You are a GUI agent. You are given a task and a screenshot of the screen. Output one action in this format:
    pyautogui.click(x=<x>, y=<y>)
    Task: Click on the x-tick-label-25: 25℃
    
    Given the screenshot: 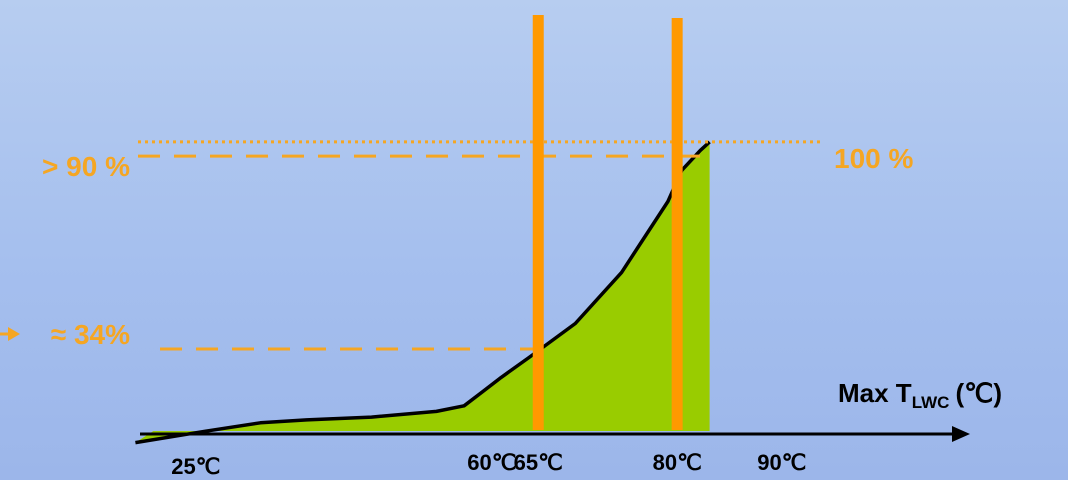 What is the action you would take?
    pyautogui.click(x=195, y=466)
    